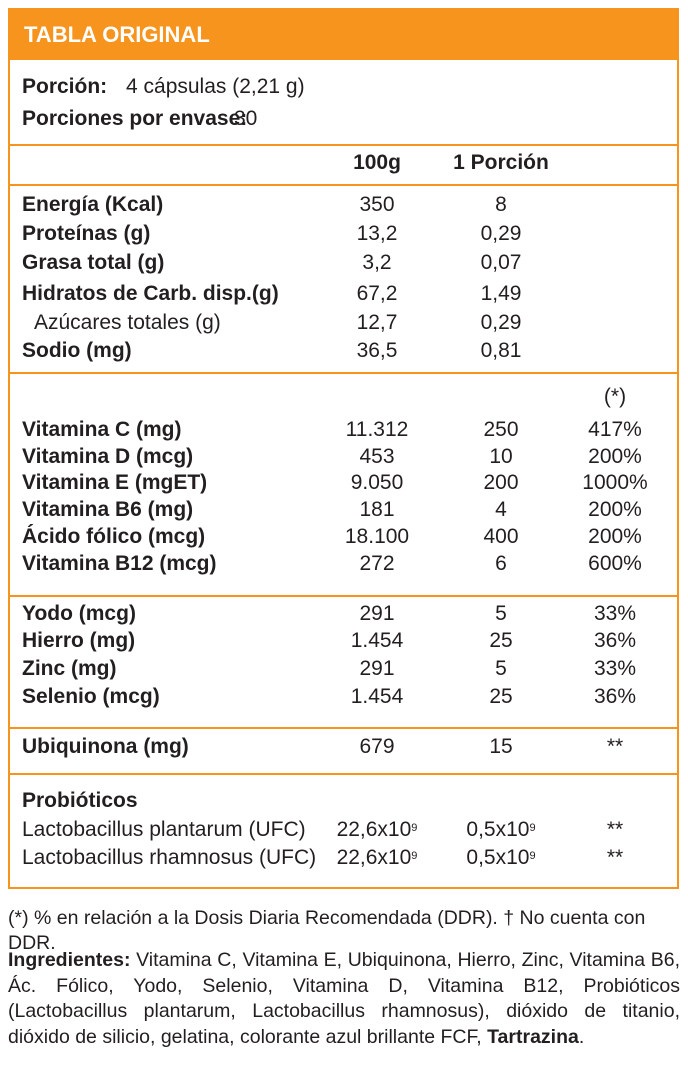 The height and width of the screenshot is (1068, 688). What do you see at coordinates (69, 668) in the screenshot?
I see `mineral-name: Zinc (mg)` at bounding box center [69, 668].